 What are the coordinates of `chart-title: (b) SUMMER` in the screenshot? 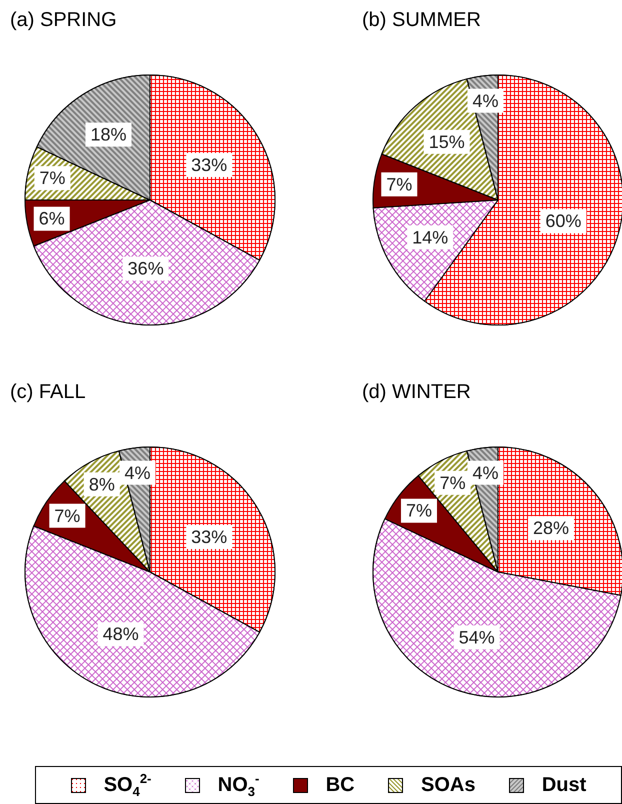 It's located at (421, 20).